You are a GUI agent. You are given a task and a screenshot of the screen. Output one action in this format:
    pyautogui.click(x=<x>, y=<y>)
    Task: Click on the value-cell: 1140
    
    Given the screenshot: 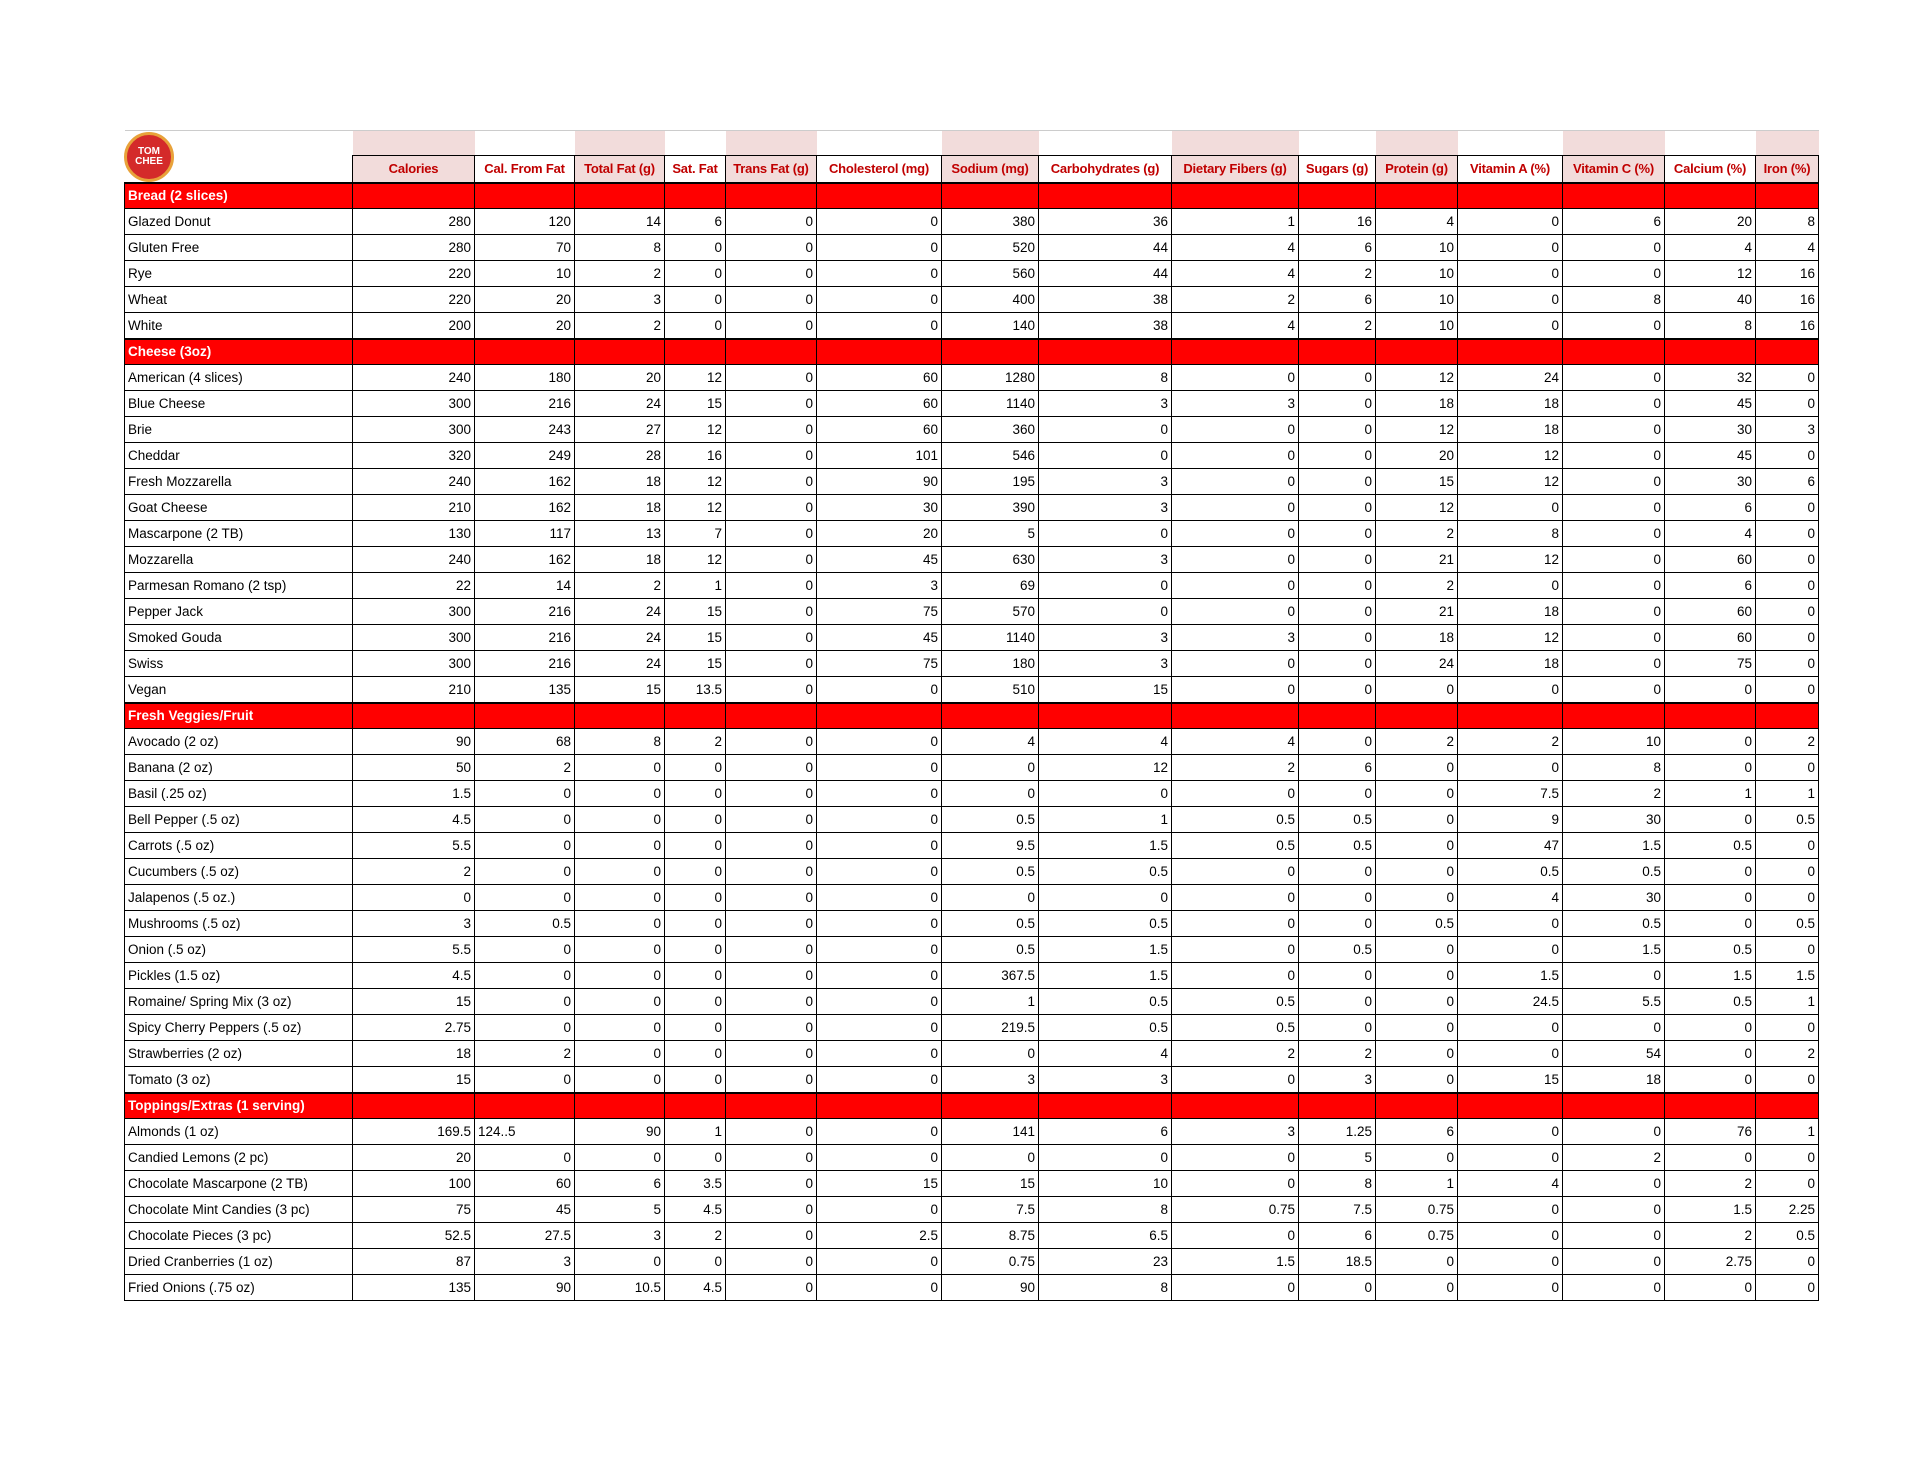 What is the action you would take?
    pyautogui.click(x=990, y=637)
    